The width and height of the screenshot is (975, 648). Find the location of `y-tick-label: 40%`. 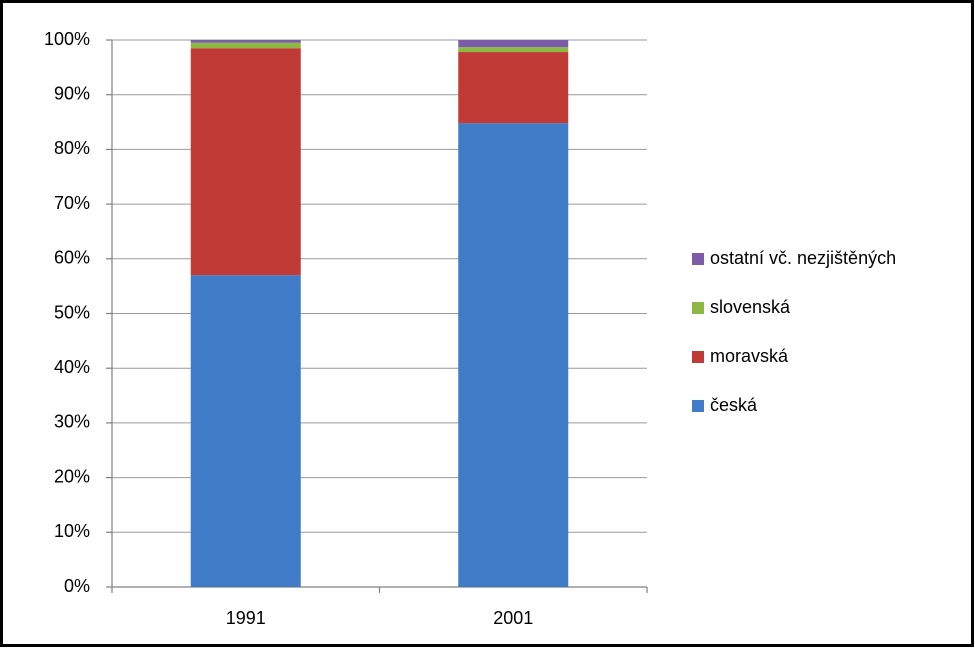

y-tick-label: 40% is located at coordinates (72, 367).